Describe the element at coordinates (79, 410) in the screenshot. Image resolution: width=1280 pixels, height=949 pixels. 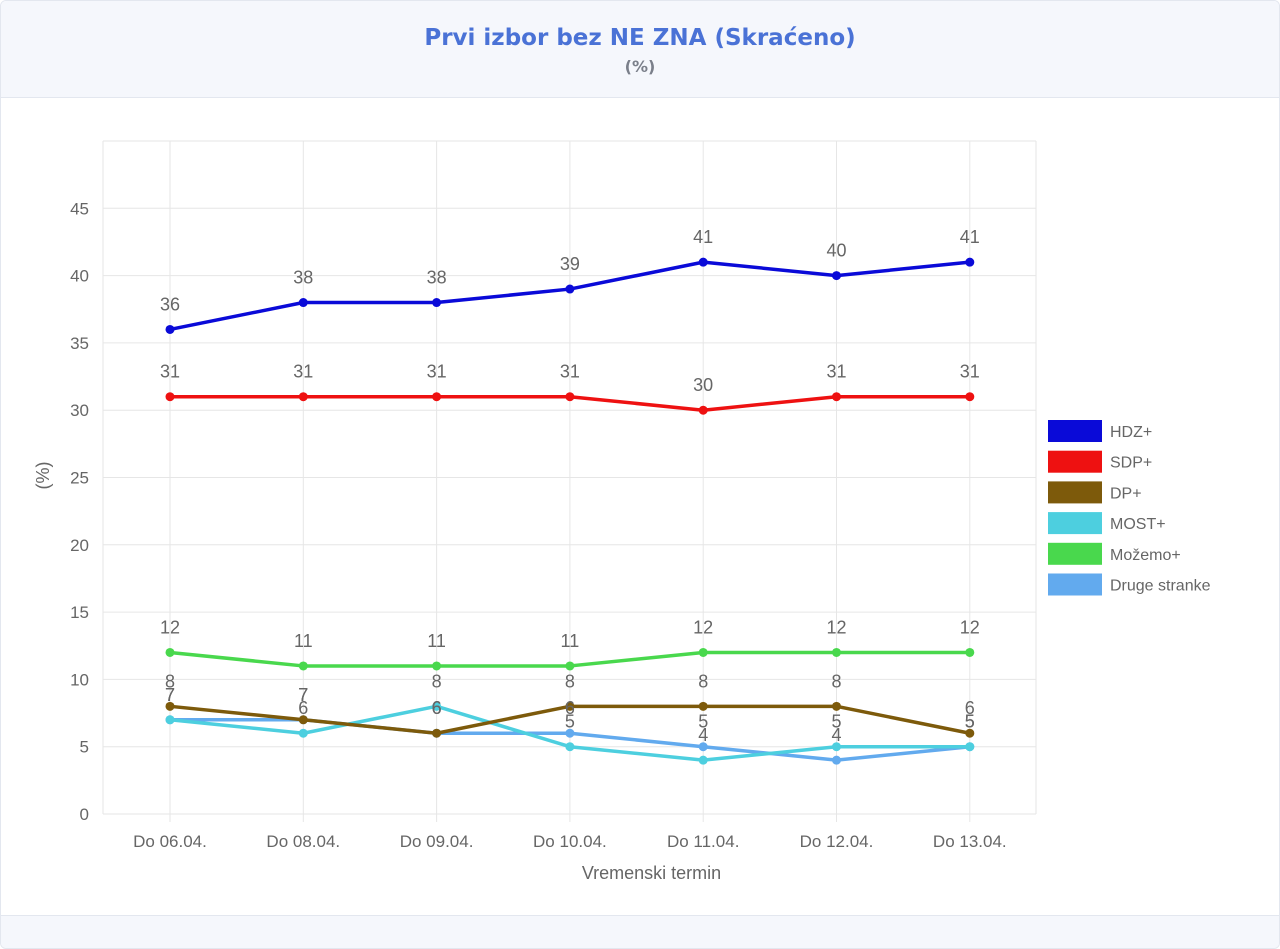
I see `y-tick-label: 30` at that location.